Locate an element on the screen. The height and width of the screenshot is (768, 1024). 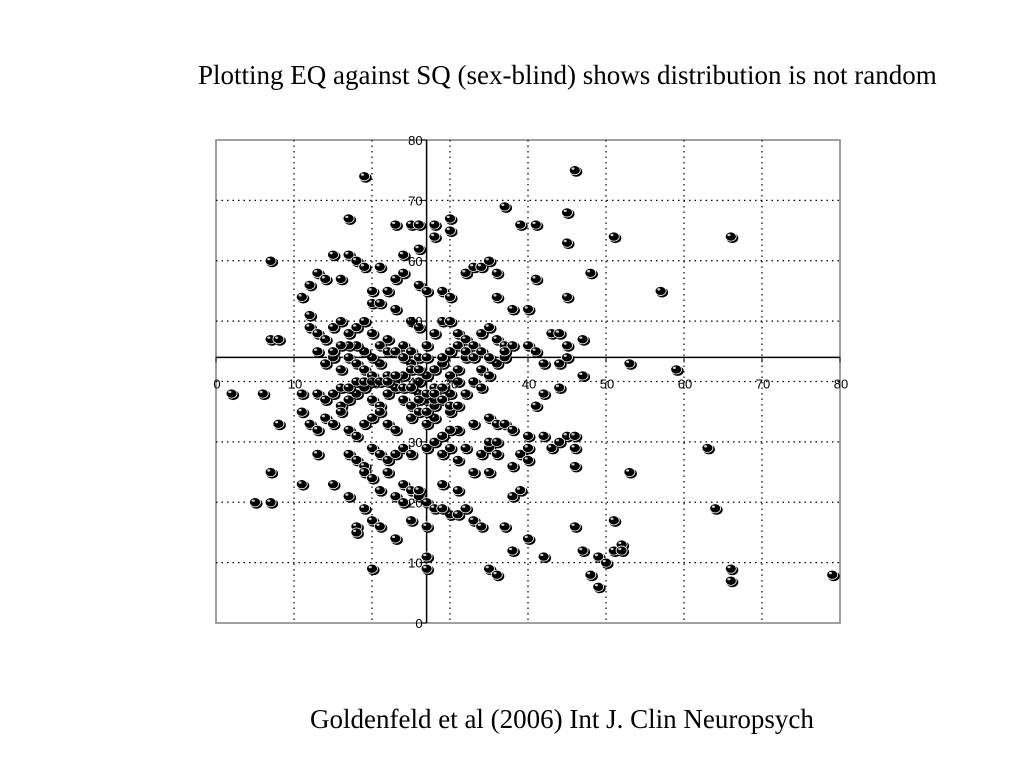
x-tick-label: 20 is located at coordinates (373, 383).